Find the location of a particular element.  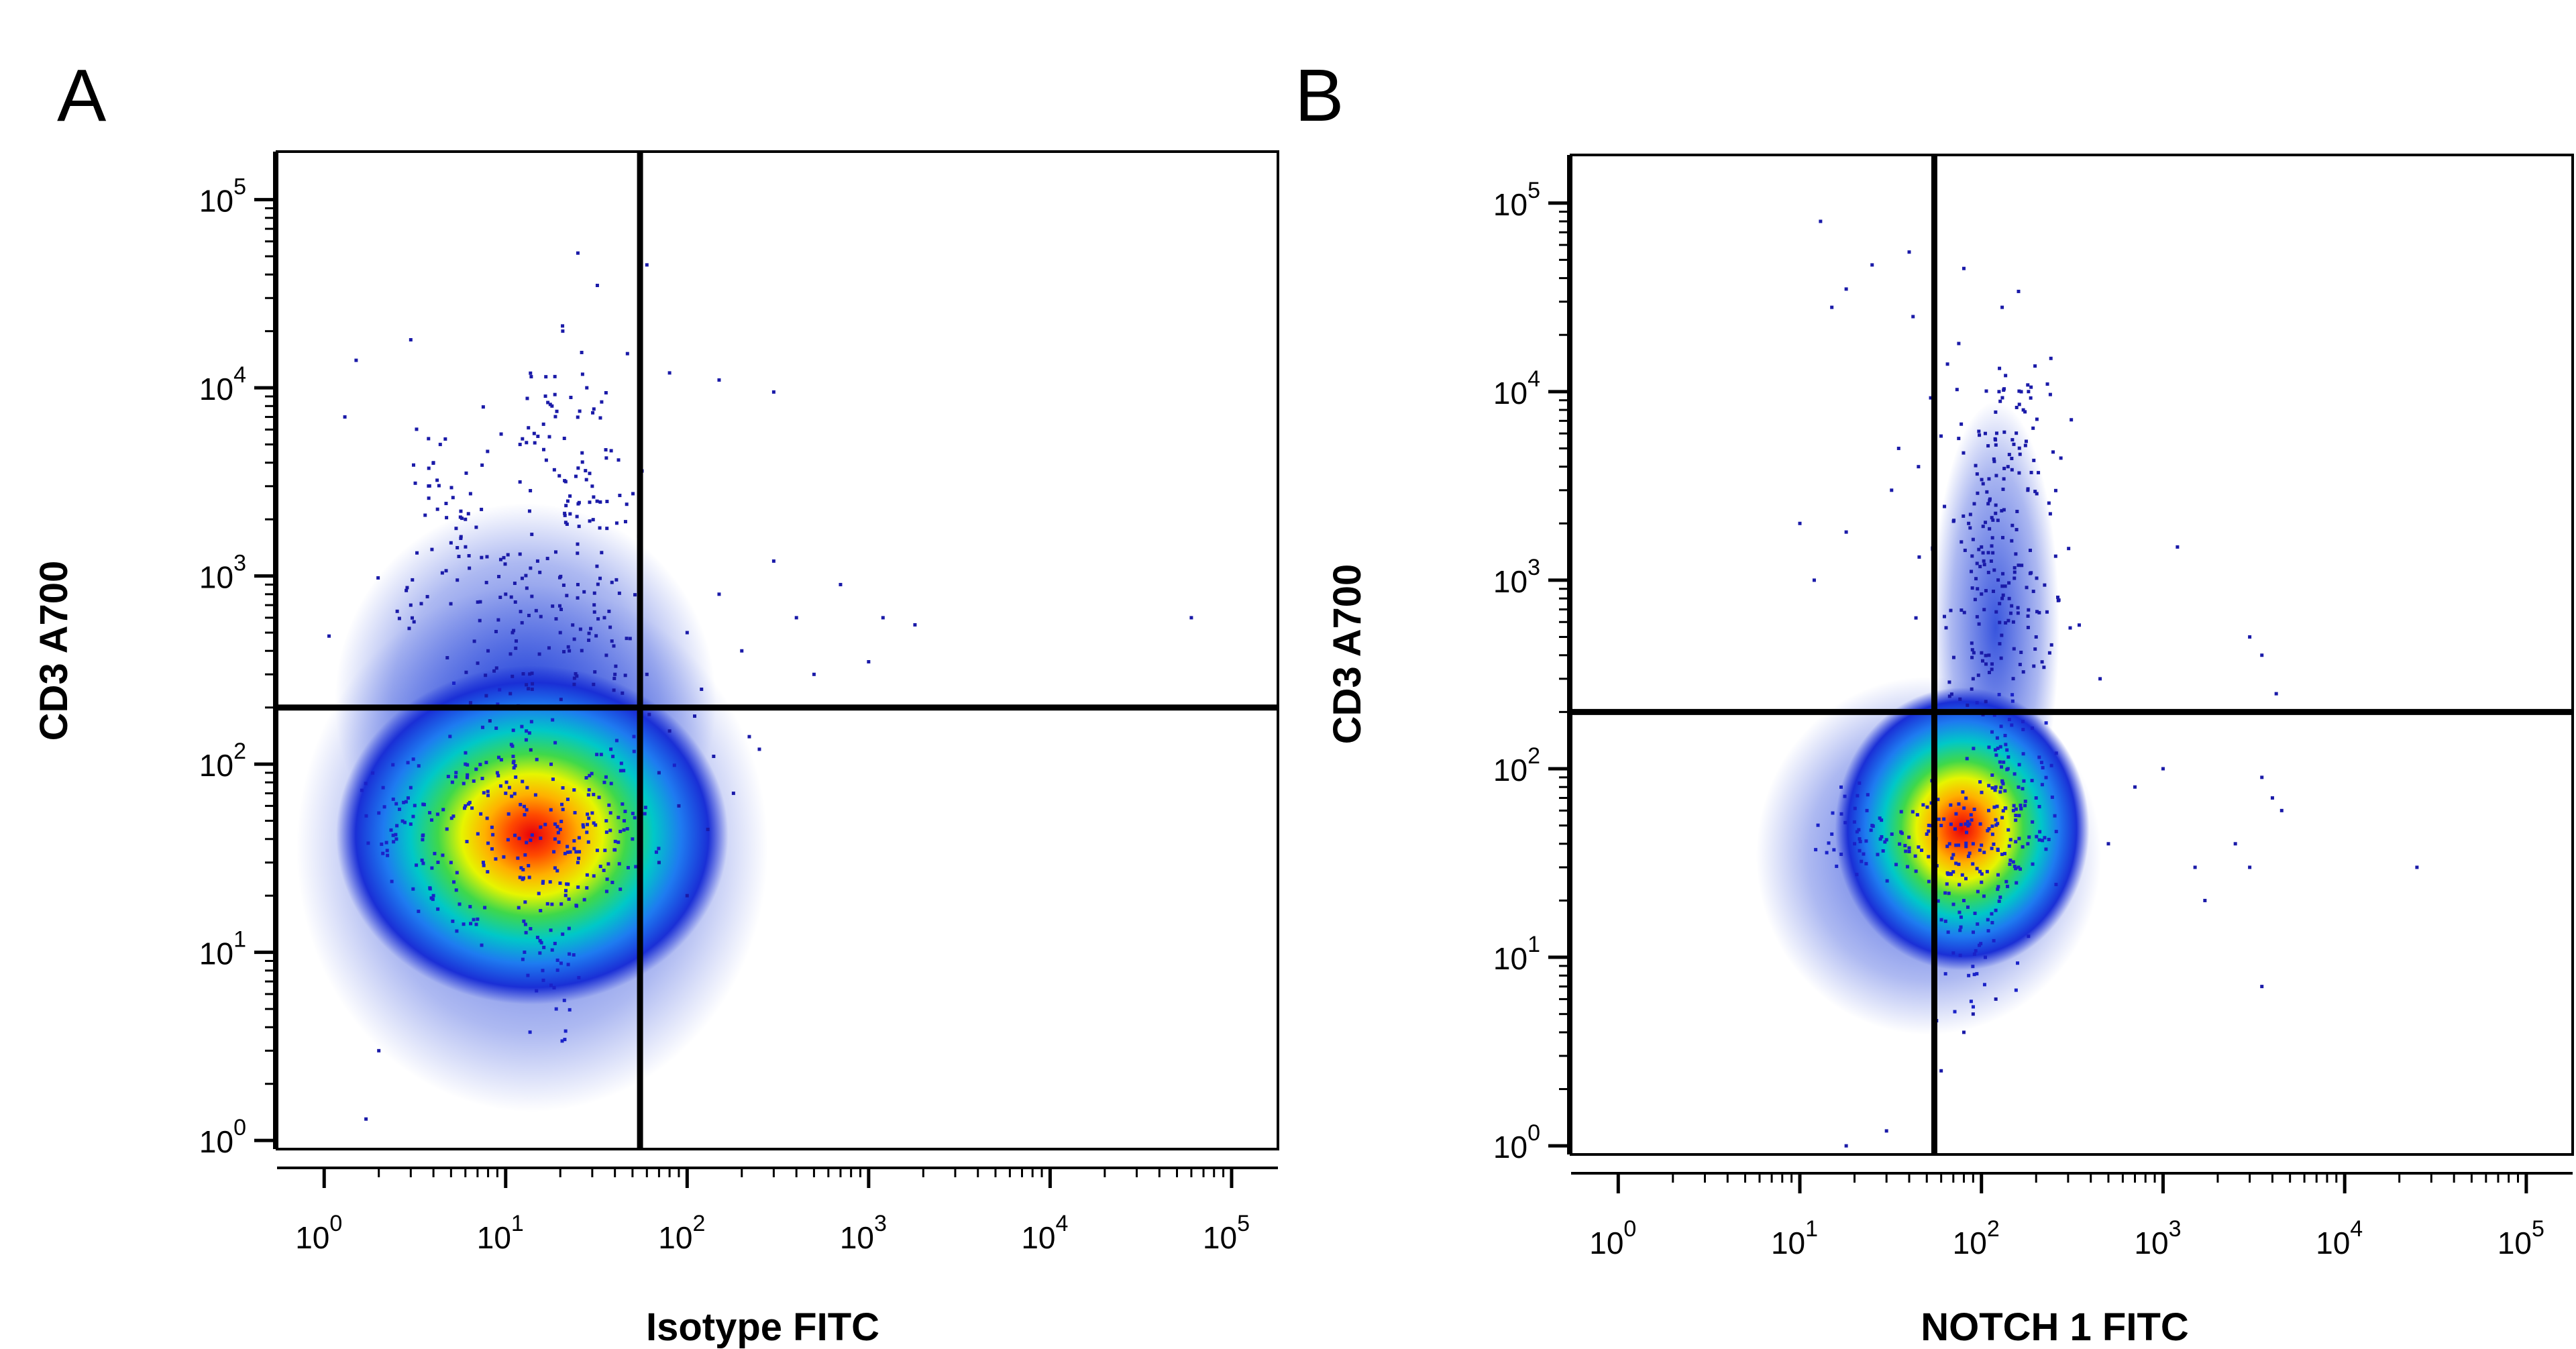

y-tick-label: 10⁵ is located at coordinates (1516, 200).